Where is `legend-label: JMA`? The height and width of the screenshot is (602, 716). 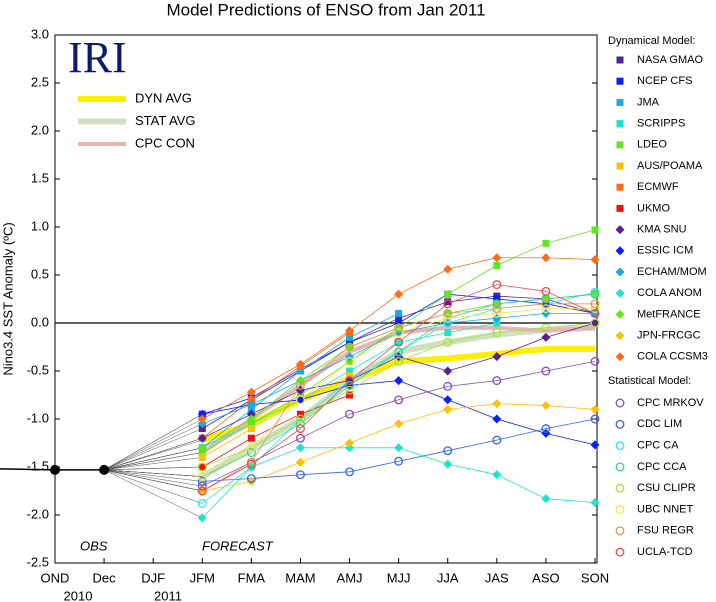
legend-label: JMA is located at coordinates (648, 102).